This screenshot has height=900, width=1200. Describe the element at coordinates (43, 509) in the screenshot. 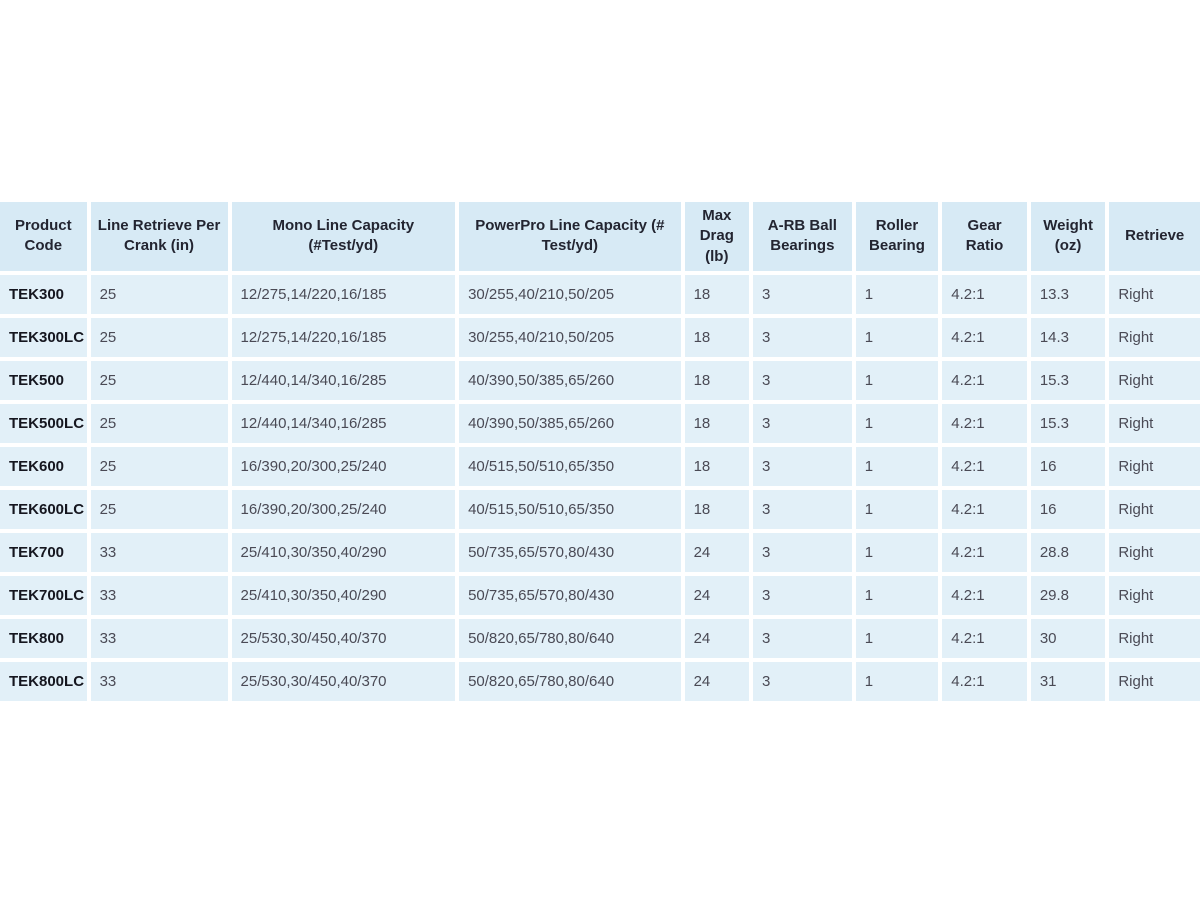

I see `product-code-cell: TEK600LC` at that location.